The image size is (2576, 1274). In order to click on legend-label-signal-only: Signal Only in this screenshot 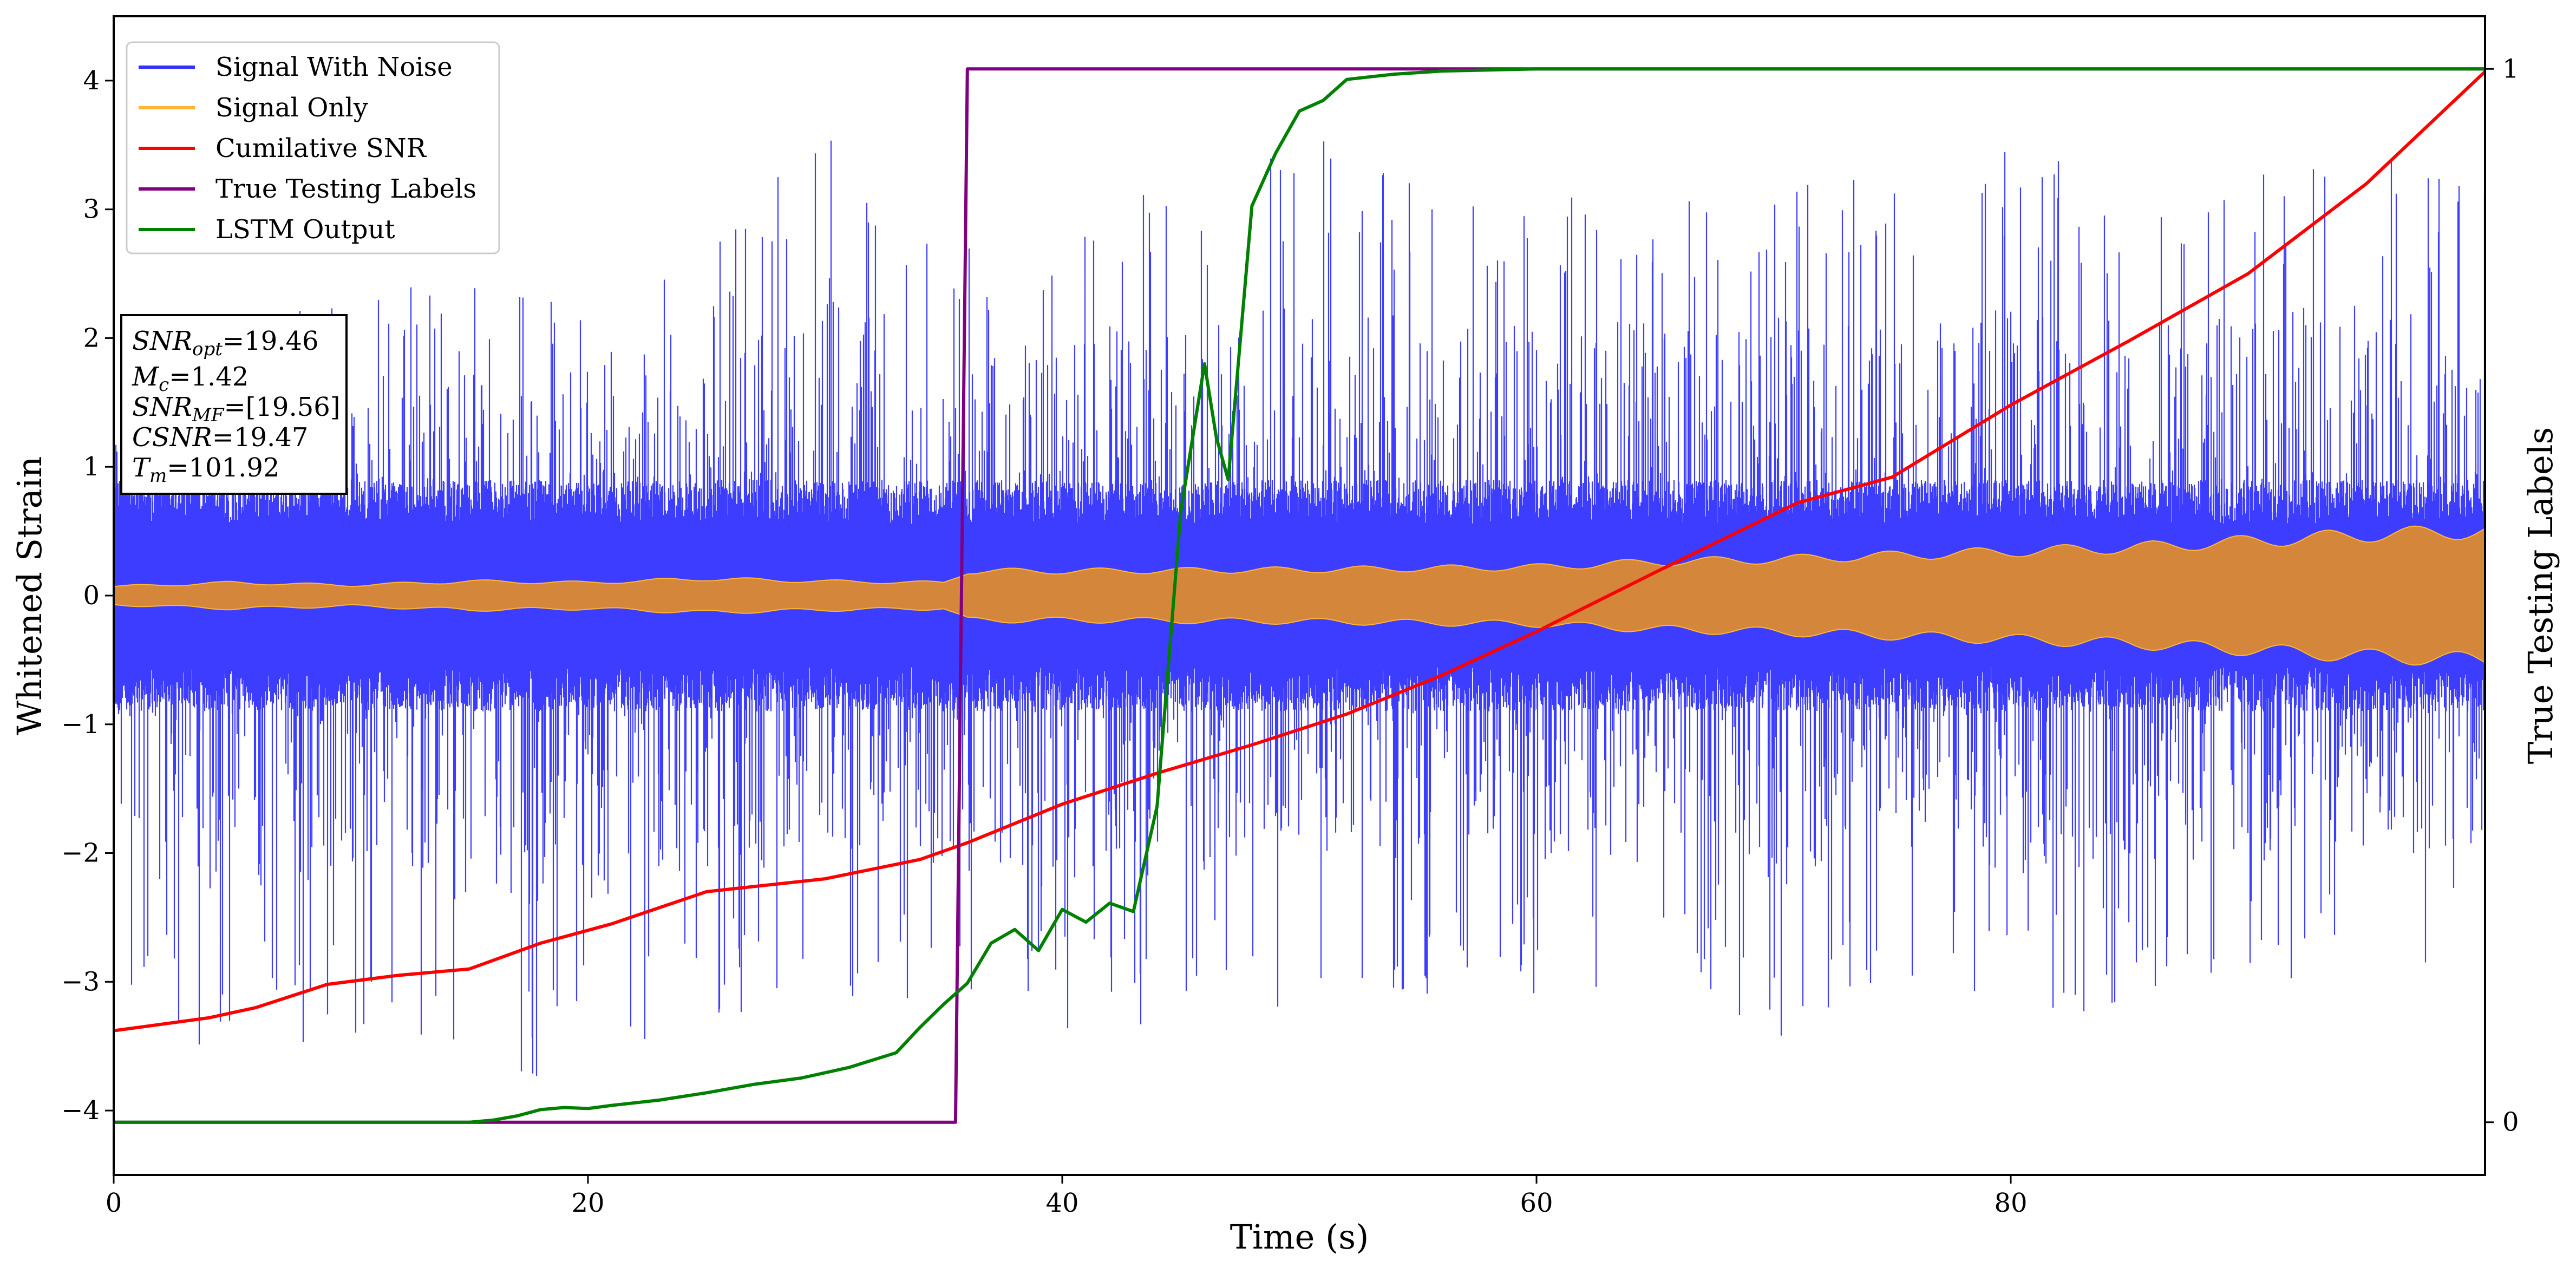, I will do `click(291, 108)`.